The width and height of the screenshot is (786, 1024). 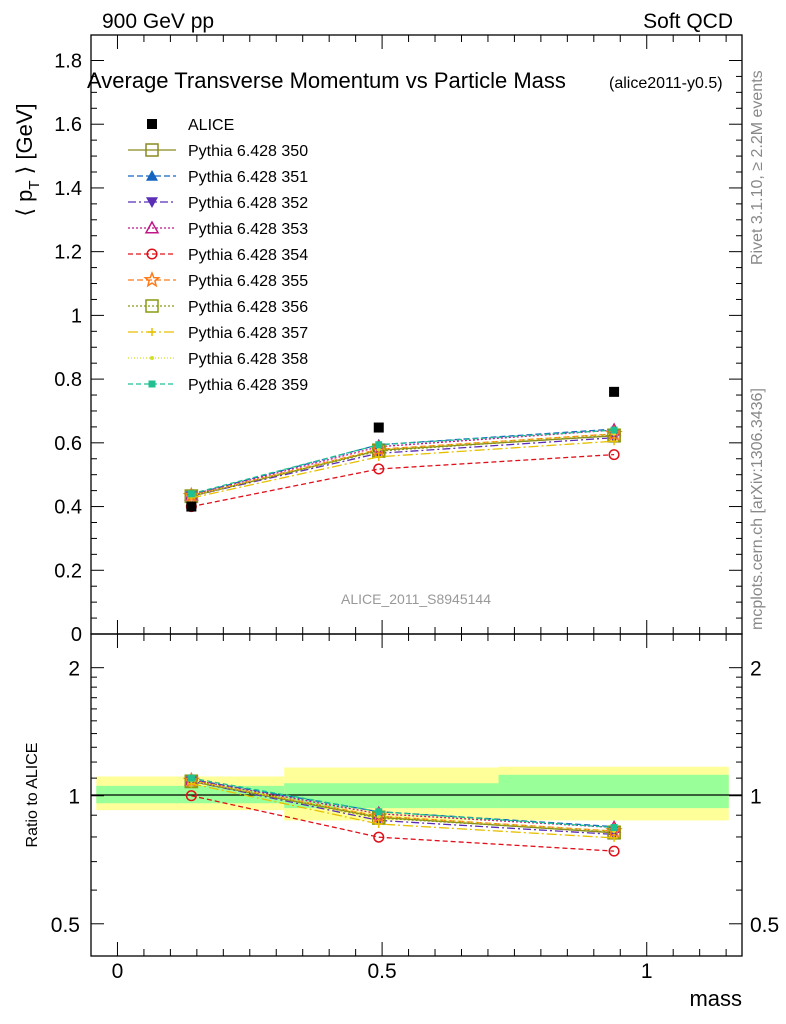 I want to click on y-tick-label: 0.2, so click(x=68, y=571).